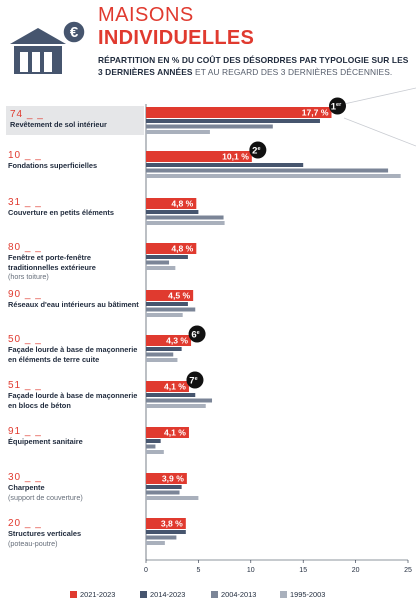  Describe the element at coordinates (48, 47) in the screenshot. I see `house-euro-icon: €` at that location.